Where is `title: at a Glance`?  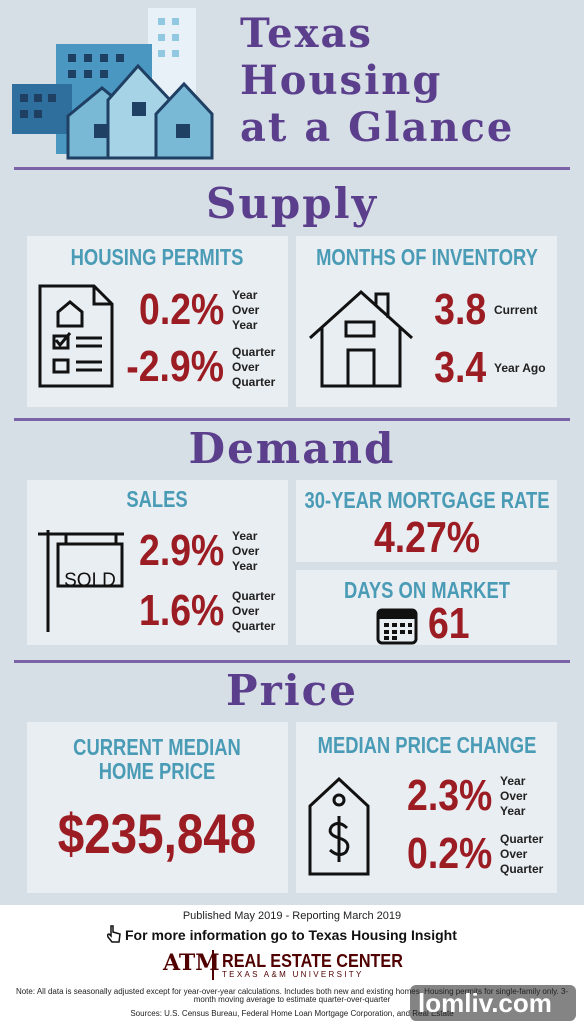 title: at a Glance is located at coordinates (377, 127).